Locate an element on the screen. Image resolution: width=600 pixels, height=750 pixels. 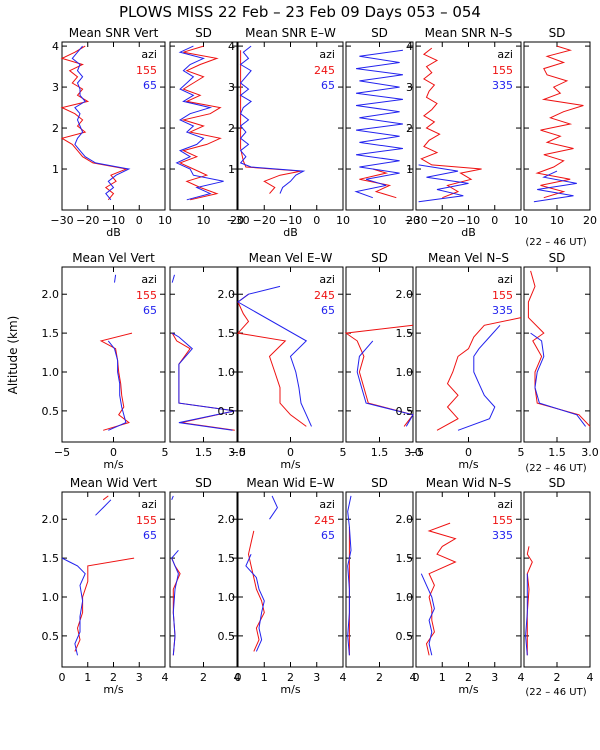
panel-r3c3-series-red-line is located at coordinates (256, 591).